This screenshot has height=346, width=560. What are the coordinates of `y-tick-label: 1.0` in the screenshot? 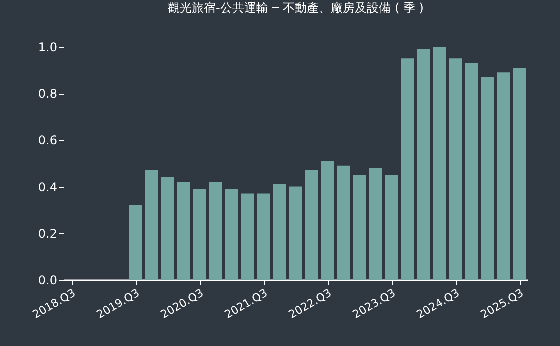 It's located at (48, 47).